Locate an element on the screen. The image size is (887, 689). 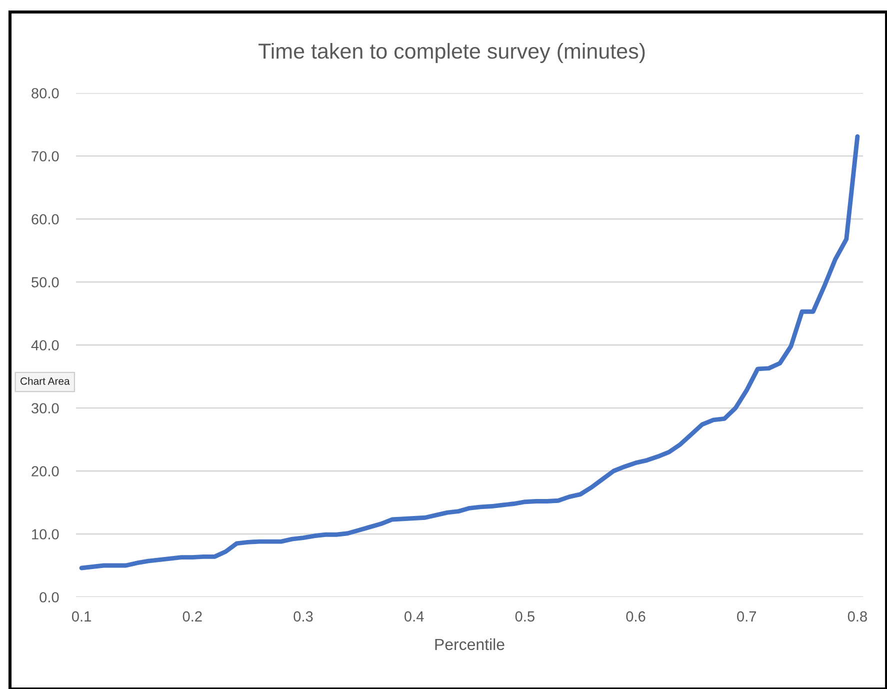
x-tick-label: 0.5 is located at coordinates (524, 616).